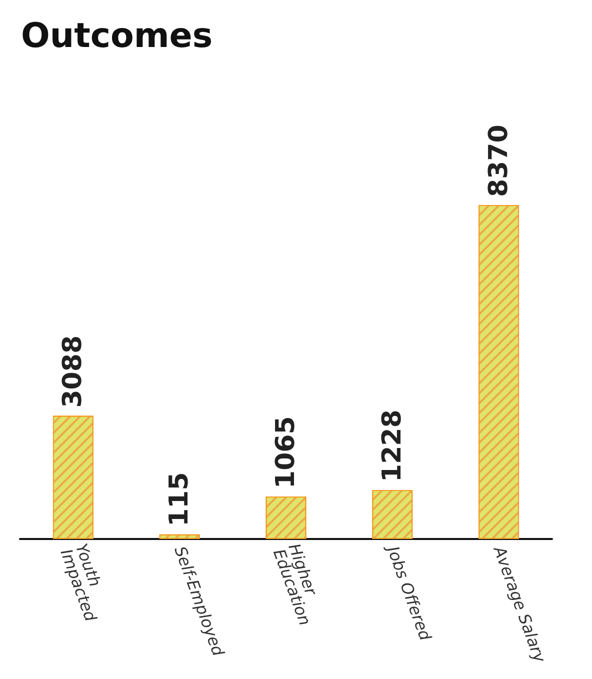  I want to click on data-label: 1065, so click(286, 452).